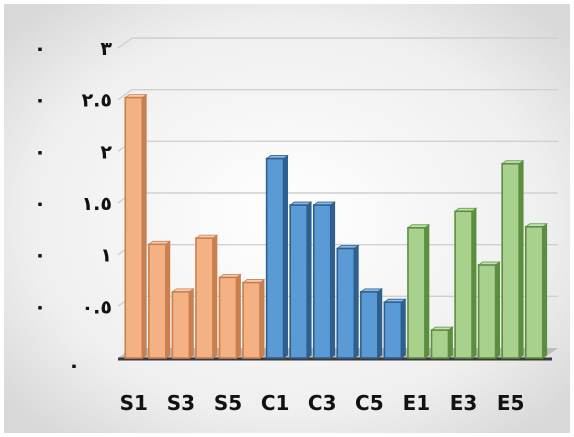  What do you see at coordinates (106, 256) in the screenshot?
I see `y-tick-label: ١` at bounding box center [106, 256].